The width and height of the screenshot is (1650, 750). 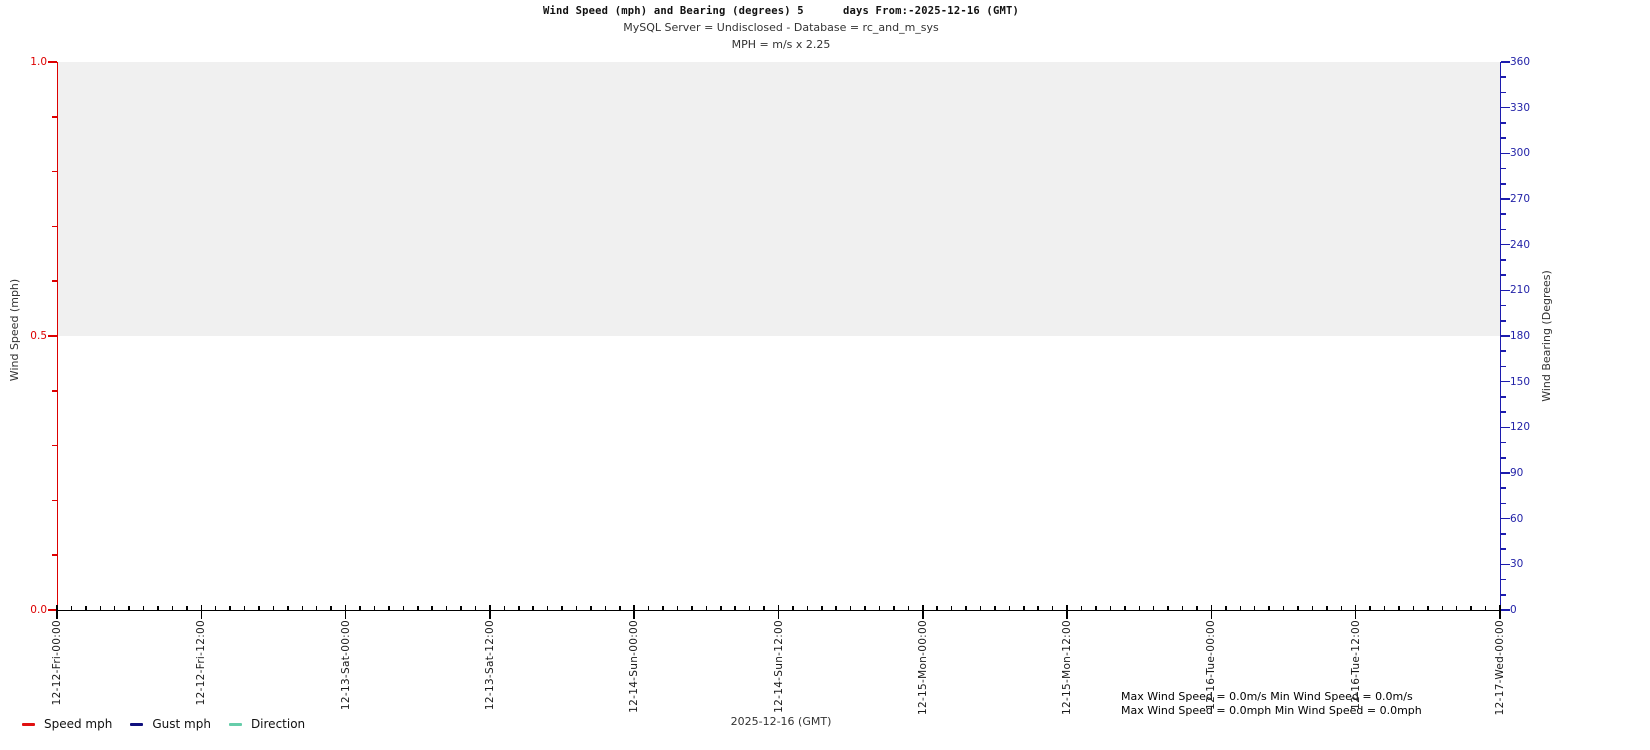 I want to click on legend: Speed mph Gust mph Direction, so click(x=163, y=724).